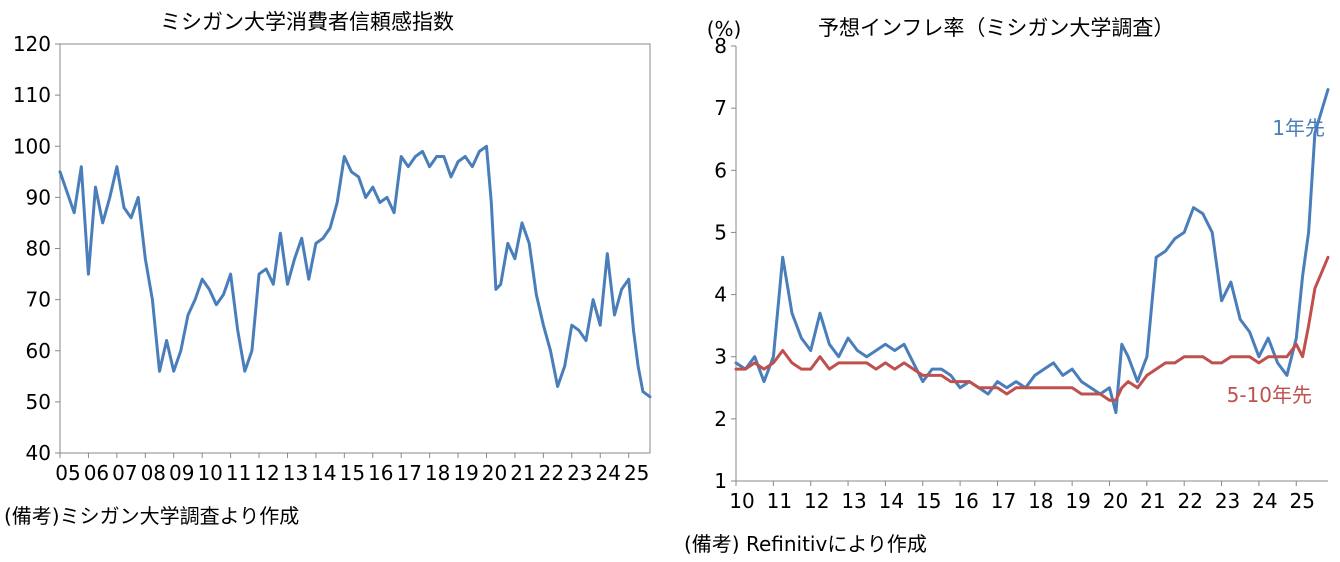 Image resolution: width=1340 pixels, height=562 pixels. Describe the element at coordinates (124, 473) in the screenshot. I see `x-tick-label: 07` at that location.